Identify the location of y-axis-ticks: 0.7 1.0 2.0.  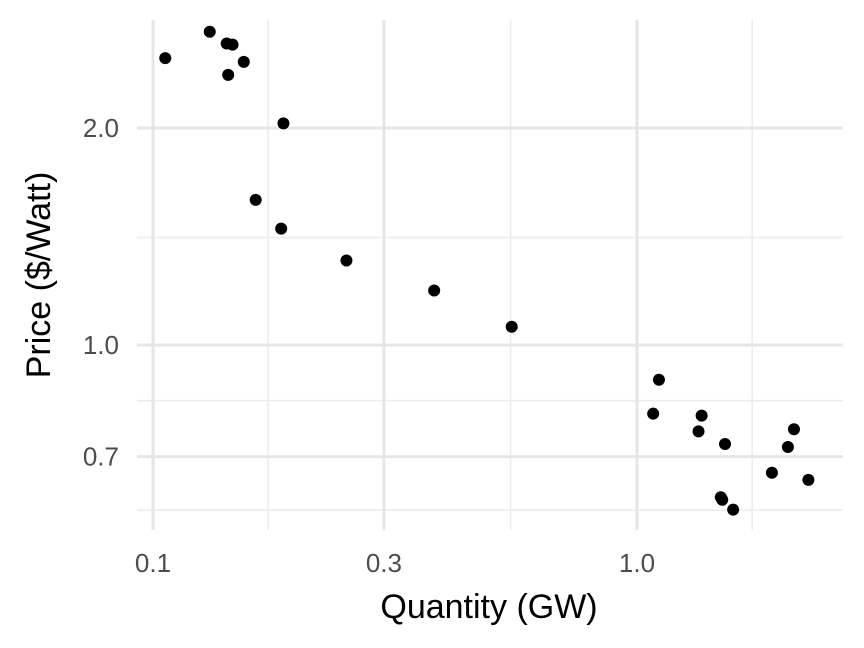
(101, 292).